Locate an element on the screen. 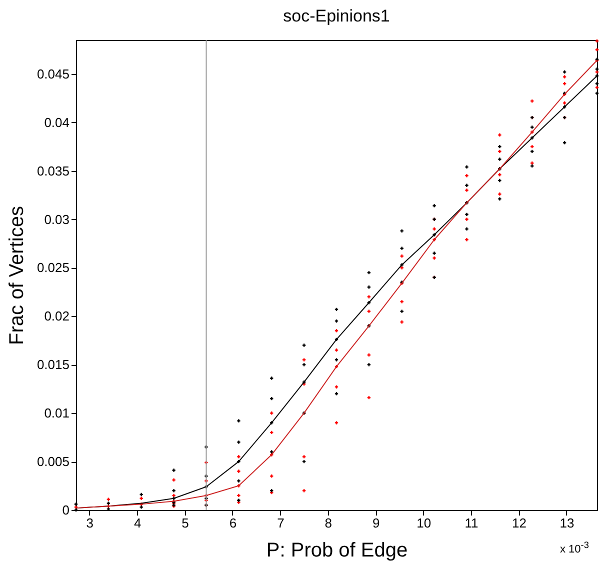  x-axis-title: P: Prob of Edge is located at coordinates (337, 551).